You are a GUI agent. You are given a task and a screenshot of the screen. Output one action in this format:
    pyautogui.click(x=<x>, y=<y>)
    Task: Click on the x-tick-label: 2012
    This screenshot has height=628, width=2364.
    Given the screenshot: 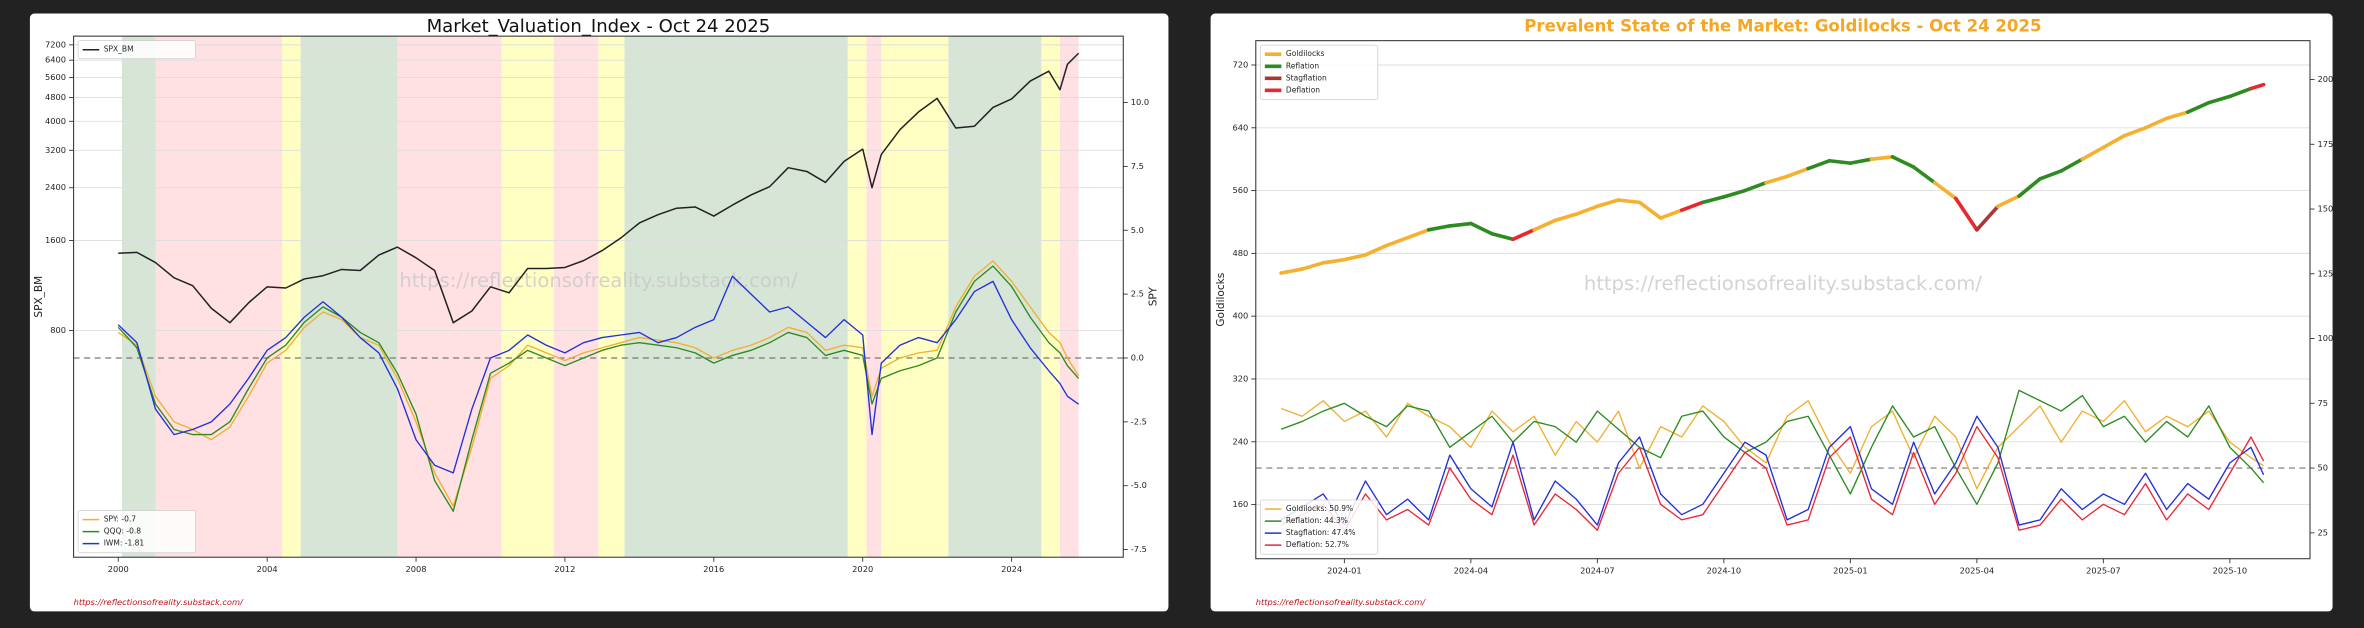 What is the action you would take?
    pyautogui.click(x=564, y=569)
    